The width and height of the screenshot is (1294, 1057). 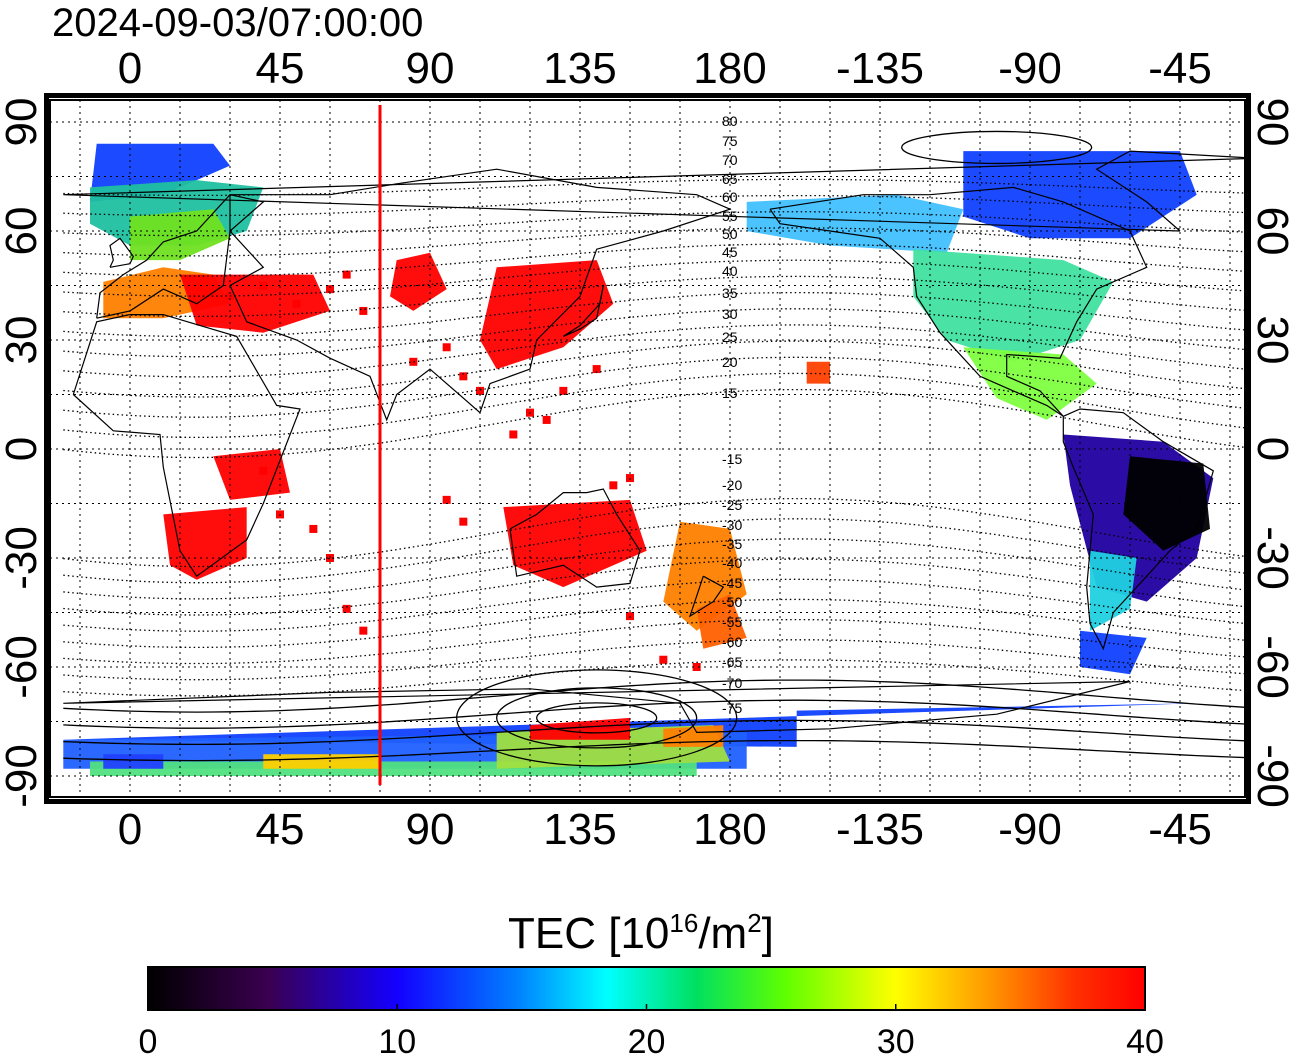 I want to click on contour-label: 30, so click(x=730, y=314).